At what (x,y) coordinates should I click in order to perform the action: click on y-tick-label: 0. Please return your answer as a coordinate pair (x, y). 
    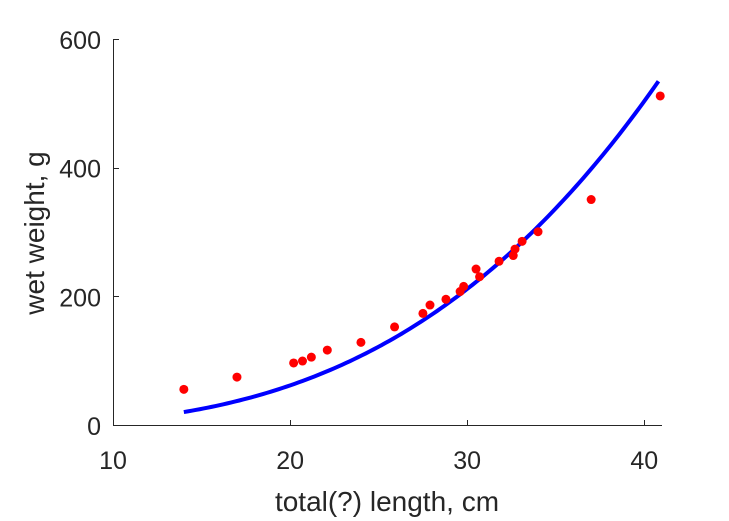
    Looking at the image, I should click on (94, 427).